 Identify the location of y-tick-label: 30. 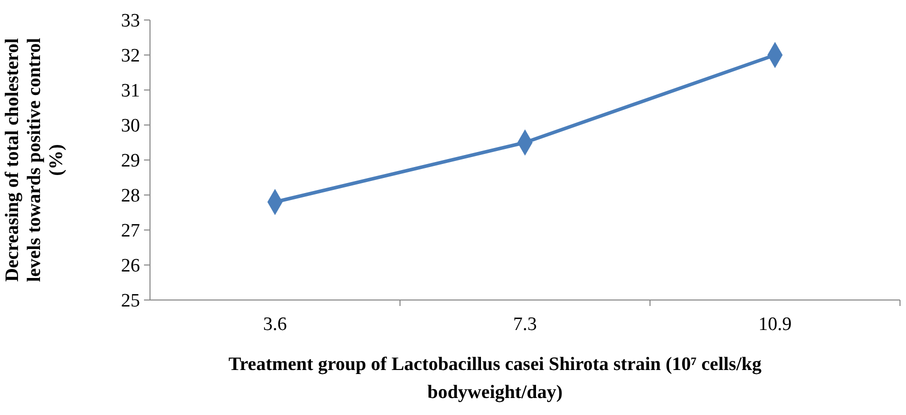
(130, 126).